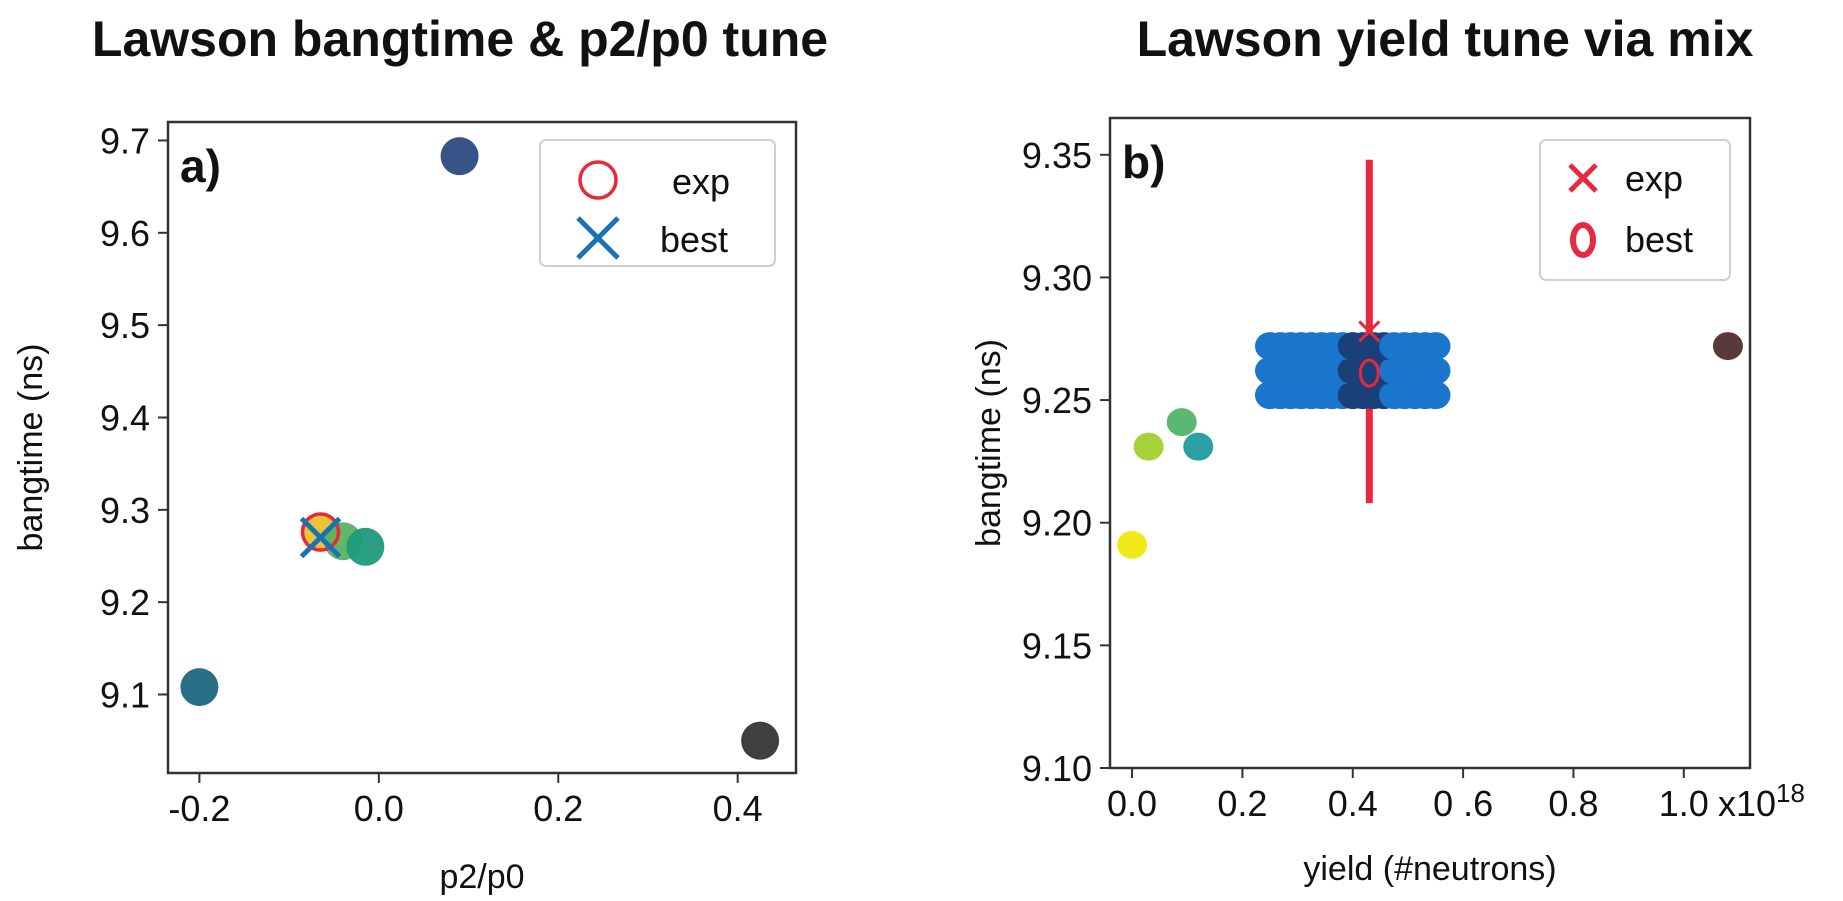 This screenshot has height=901, width=1843. I want to click on x-tick-label: 1.0, so click(1684, 803).